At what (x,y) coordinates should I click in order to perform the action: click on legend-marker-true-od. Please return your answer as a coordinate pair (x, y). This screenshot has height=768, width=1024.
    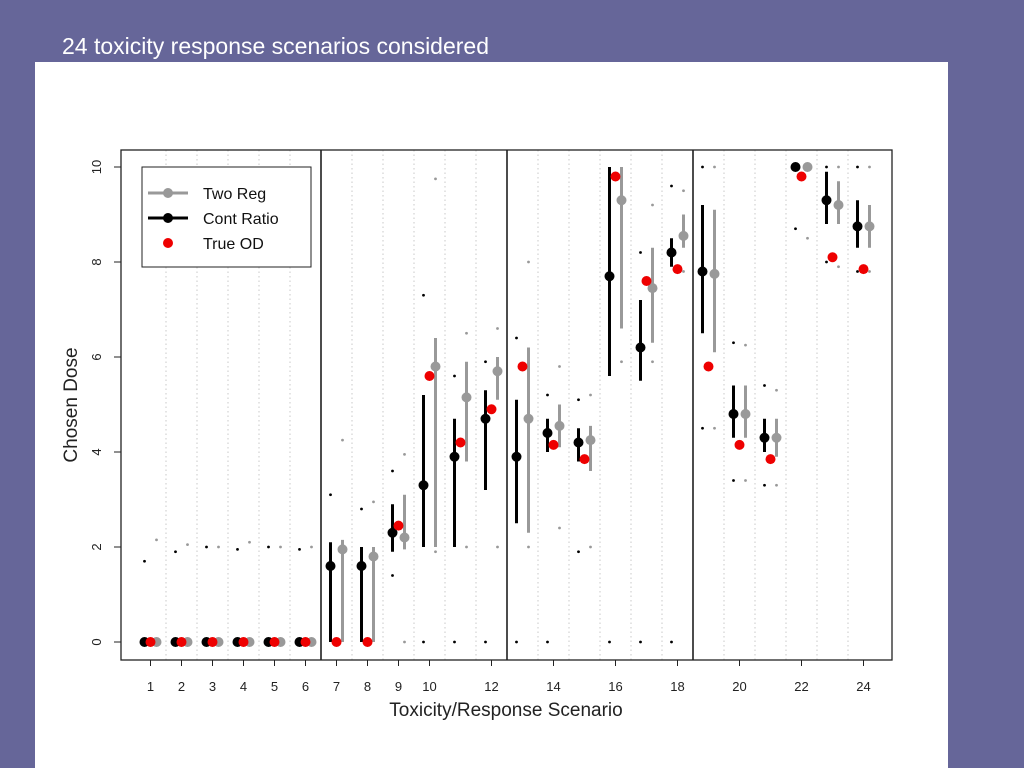
    Looking at the image, I should click on (168, 243).